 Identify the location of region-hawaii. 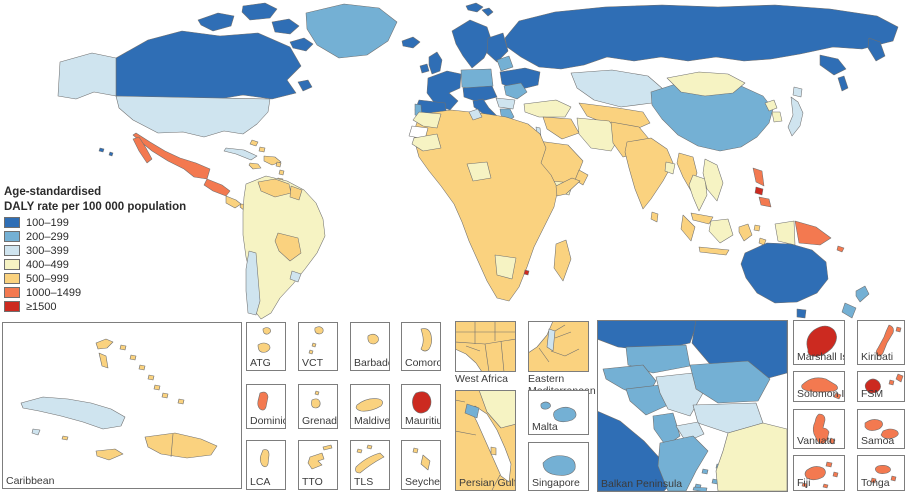
(106, 152).